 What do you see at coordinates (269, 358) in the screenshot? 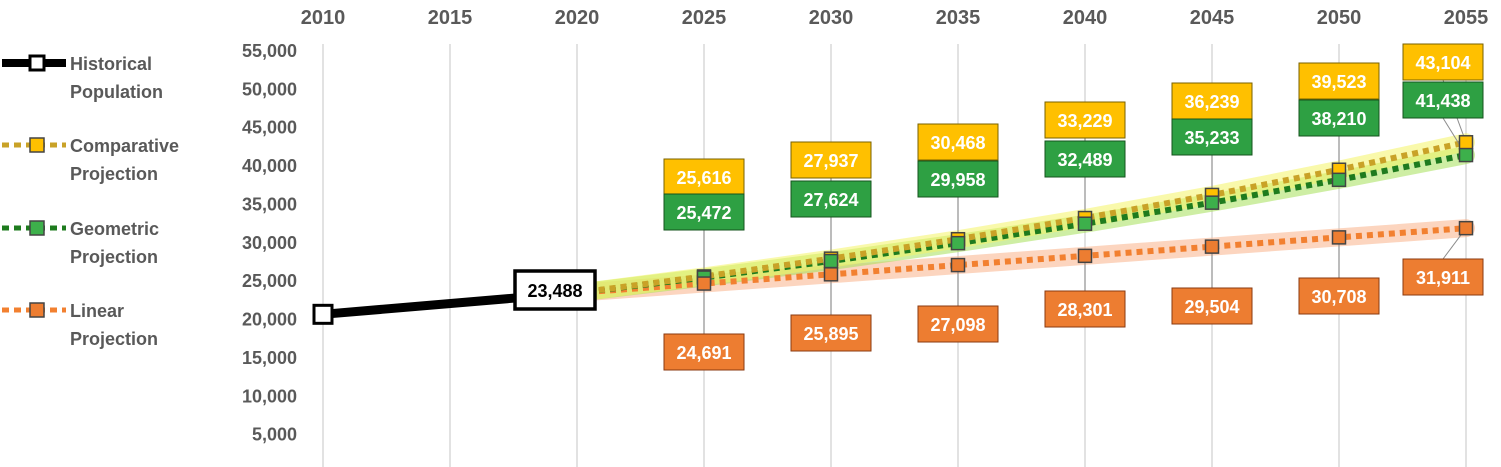
I see `y-tick-label: 15,000` at bounding box center [269, 358].